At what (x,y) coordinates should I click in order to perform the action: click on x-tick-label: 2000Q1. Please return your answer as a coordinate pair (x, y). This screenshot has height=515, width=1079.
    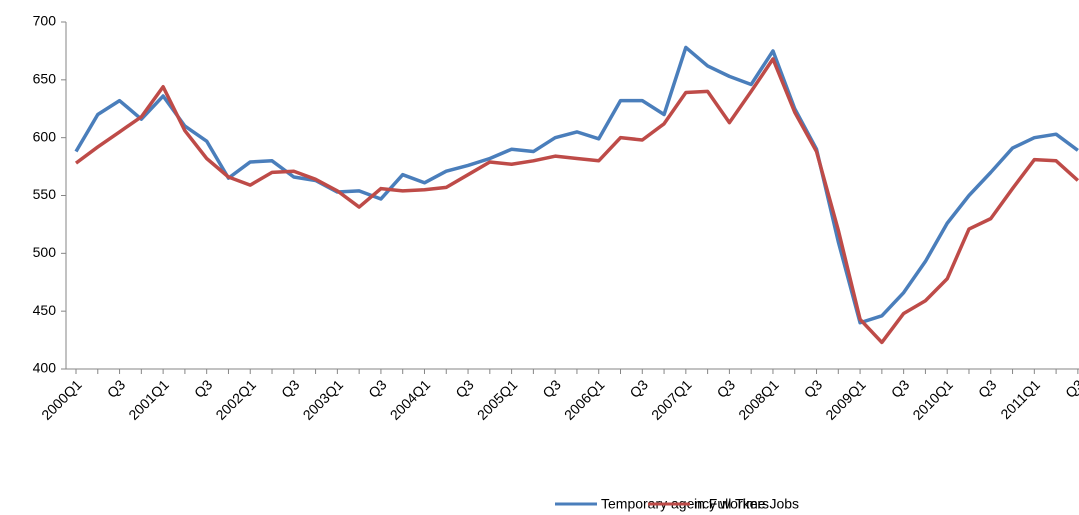
    Looking at the image, I should click on (61, 399).